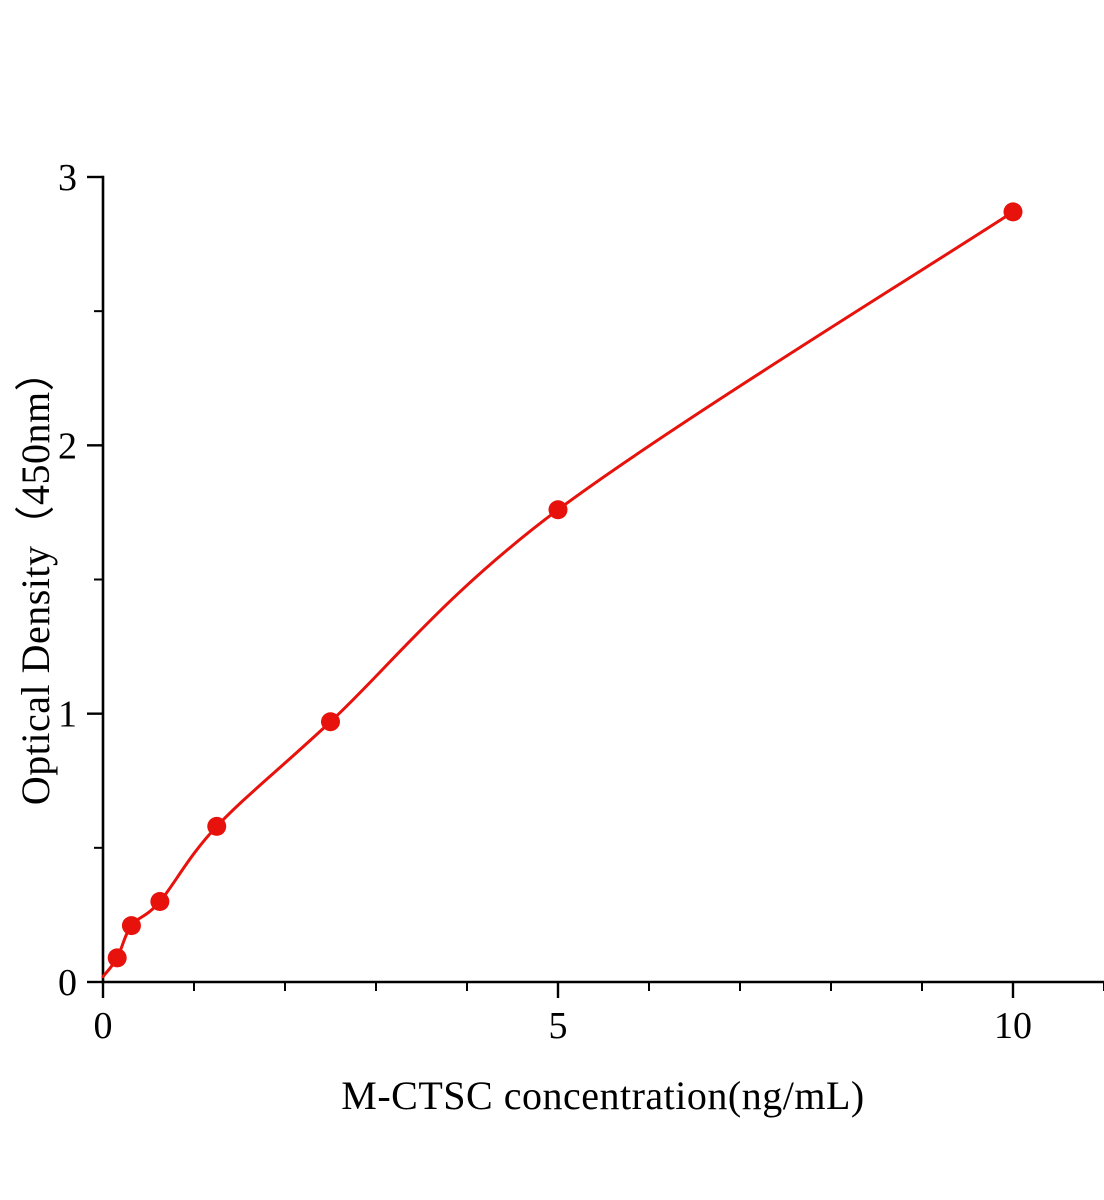  What do you see at coordinates (558, 1026) in the screenshot?
I see `x-tick-label: 5` at bounding box center [558, 1026].